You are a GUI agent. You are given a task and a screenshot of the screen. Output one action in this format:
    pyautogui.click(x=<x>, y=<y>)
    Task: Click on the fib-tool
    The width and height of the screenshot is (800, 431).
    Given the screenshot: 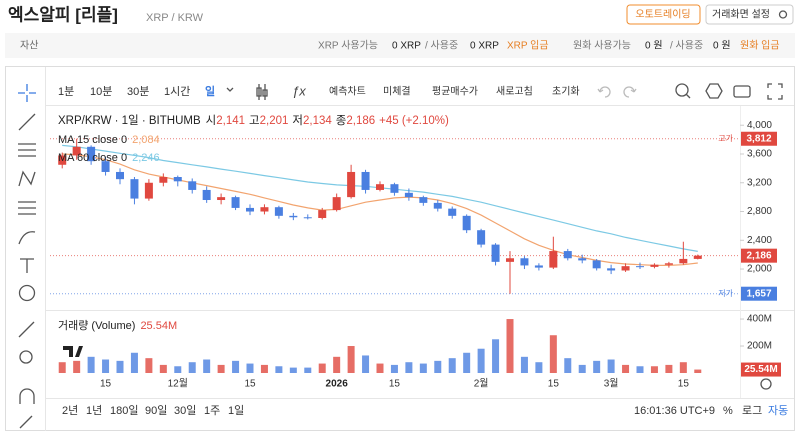 What is the action you would take?
    pyautogui.click(x=27, y=208)
    